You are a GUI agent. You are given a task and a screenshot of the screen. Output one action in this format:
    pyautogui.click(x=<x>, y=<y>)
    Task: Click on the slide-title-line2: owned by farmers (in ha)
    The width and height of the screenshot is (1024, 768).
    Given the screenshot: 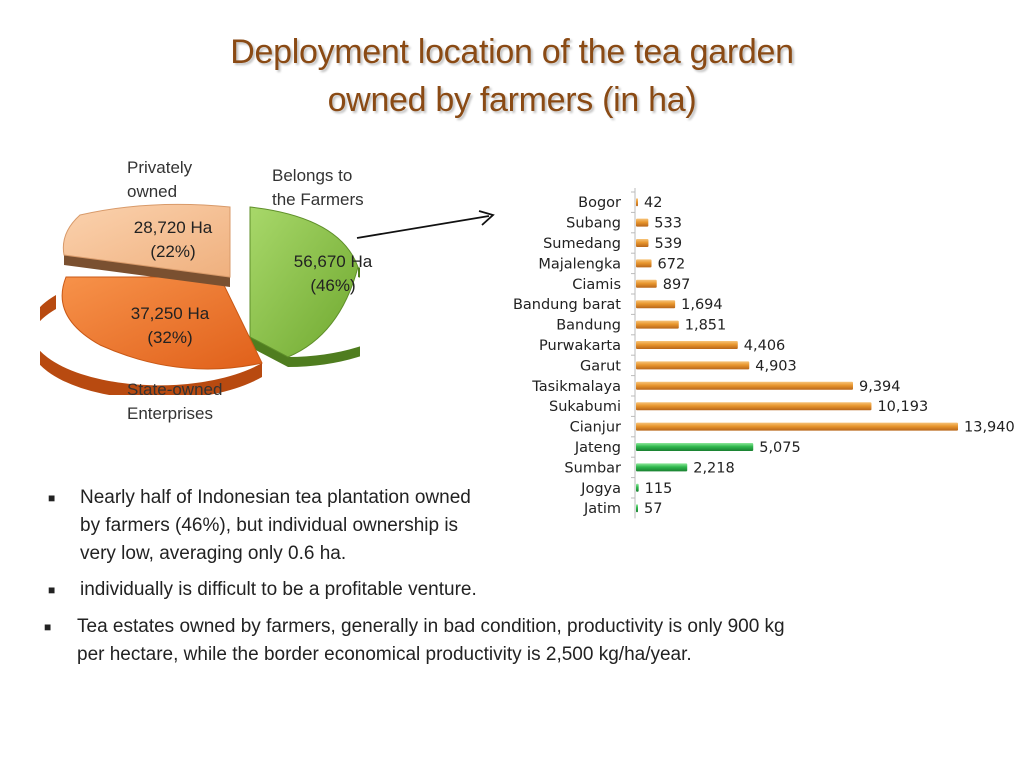 What is the action you would take?
    pyautogui.click(x=512, y=100)
    